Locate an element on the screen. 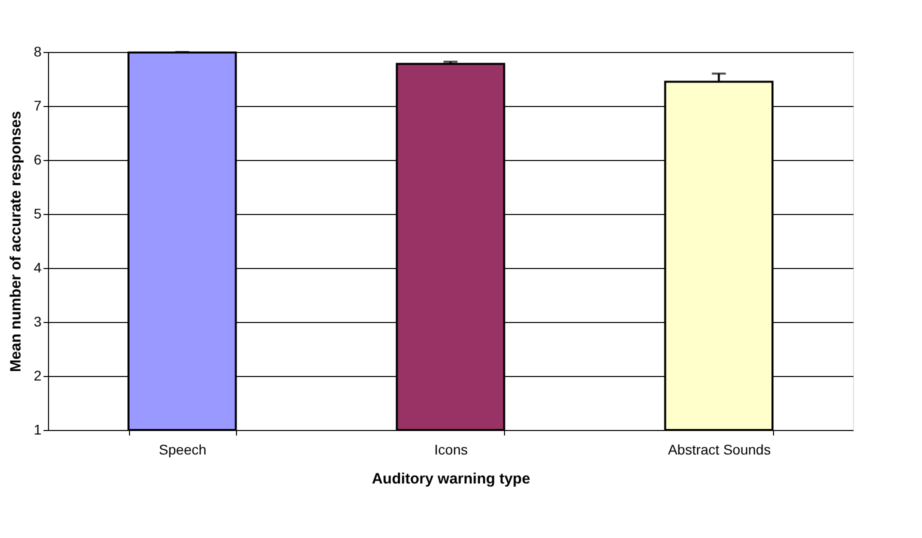  y-axis-title: Mean number of accurate responses is located at coordinates (16, 241).